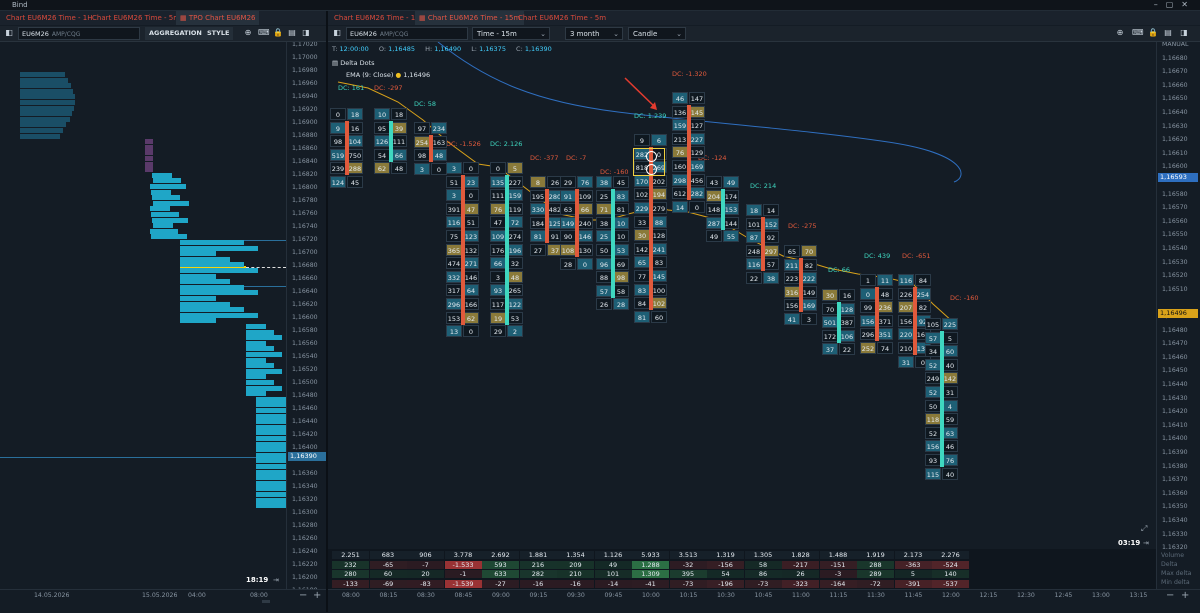 The height and width of the screenshot is (613, 1200). Describe the element at coordinates (838, 564) in the screenshot. I see `stat-cell: -151` at that location.